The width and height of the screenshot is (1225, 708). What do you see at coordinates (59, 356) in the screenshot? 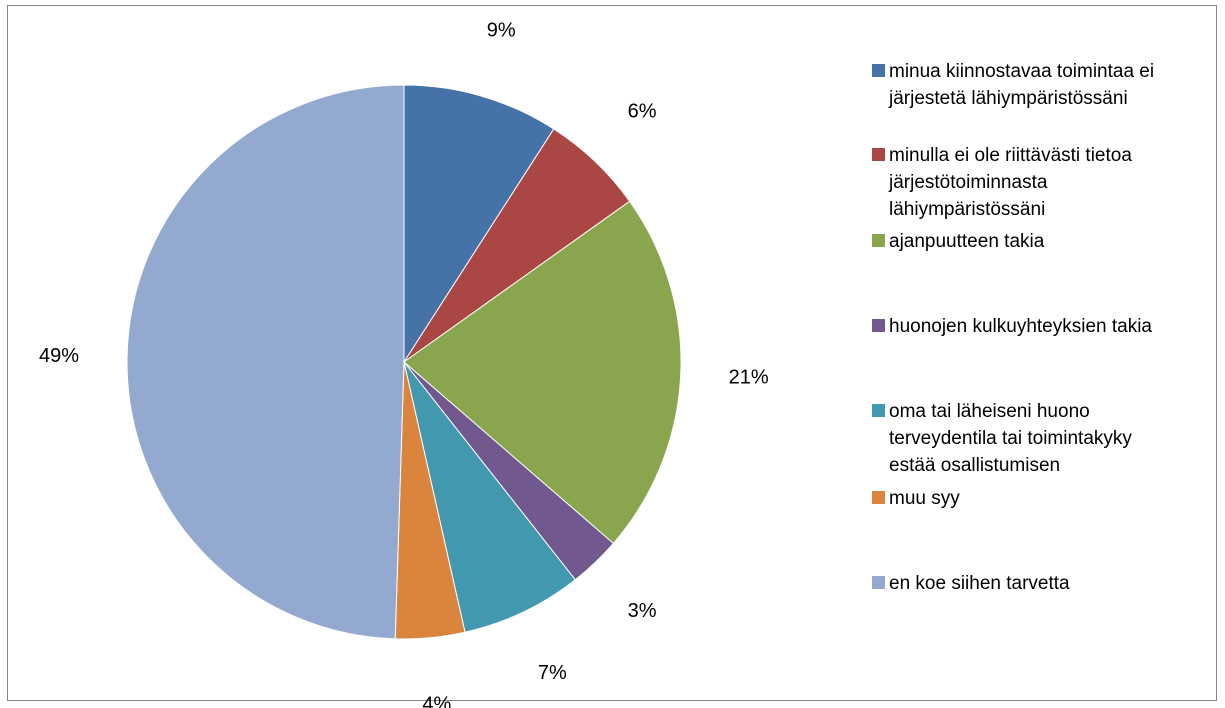
I see `pie-data-label: 49%` at bounding box center [59, 356].